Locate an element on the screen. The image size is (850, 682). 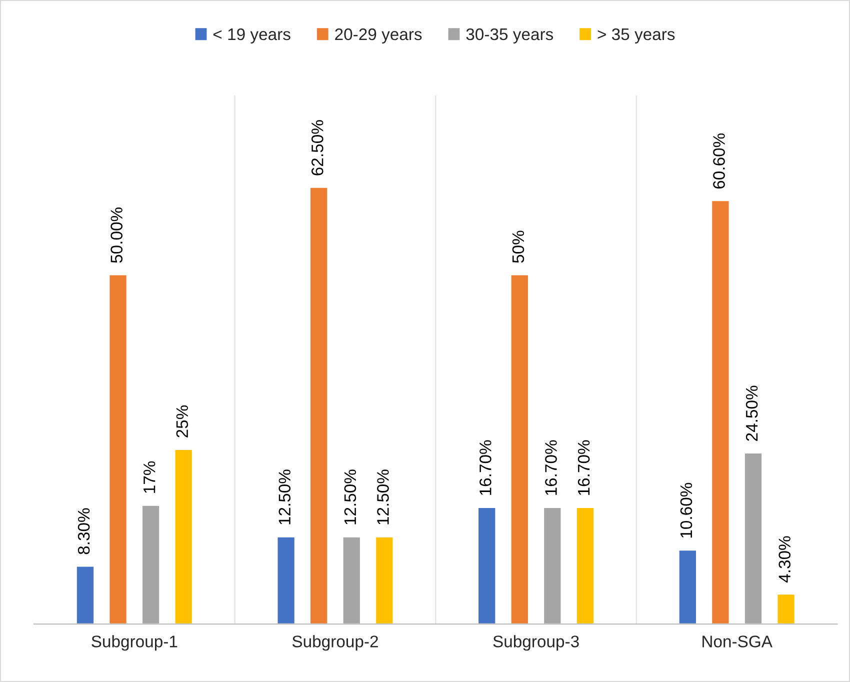
x-tick-label: Non-SGA is located at coordinates (737, 642).